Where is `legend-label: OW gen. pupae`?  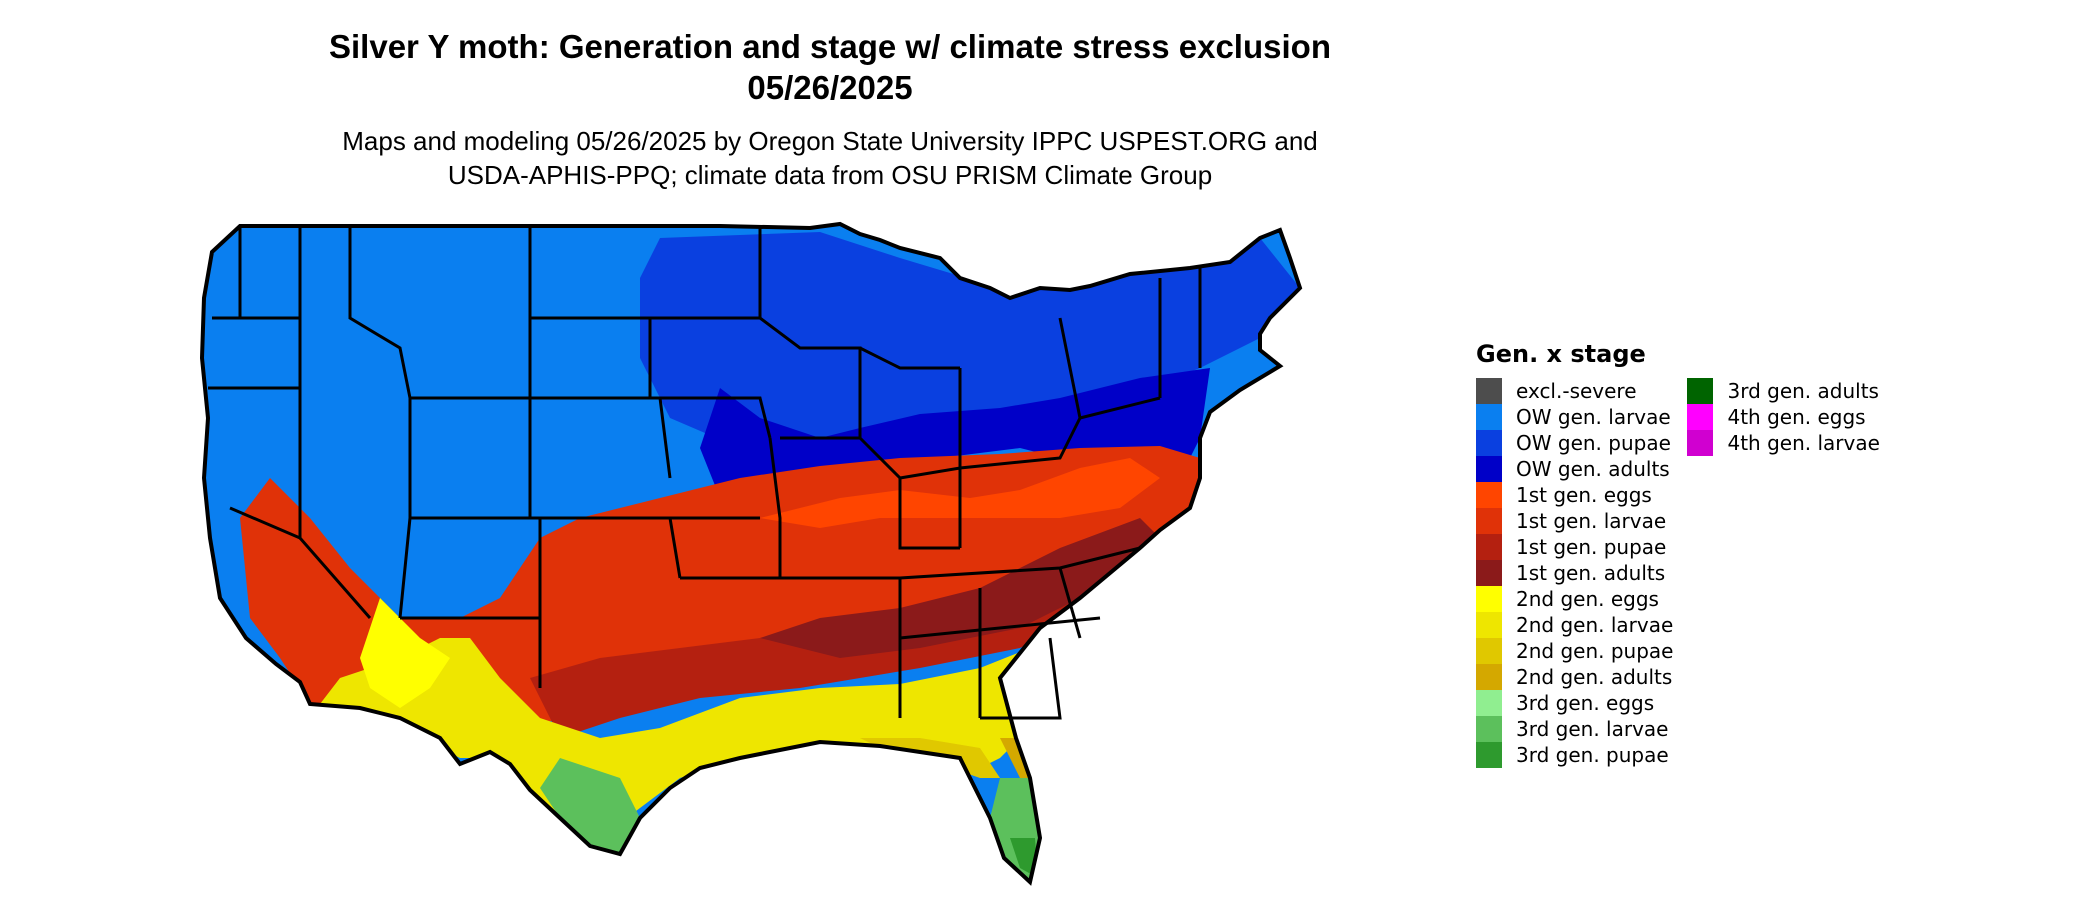 legend-label: OW gen. pupae is located at coordinates (1593, 443).